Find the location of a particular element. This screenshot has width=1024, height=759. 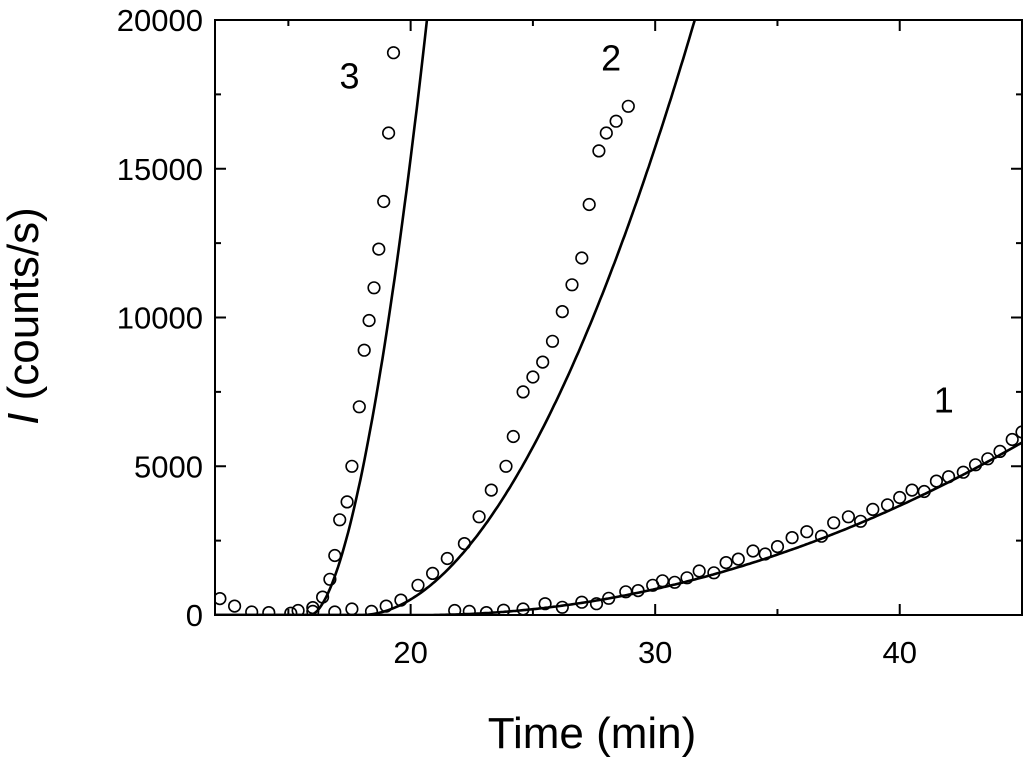

x-tick-label: 30 is located at coordinates (655, 652).